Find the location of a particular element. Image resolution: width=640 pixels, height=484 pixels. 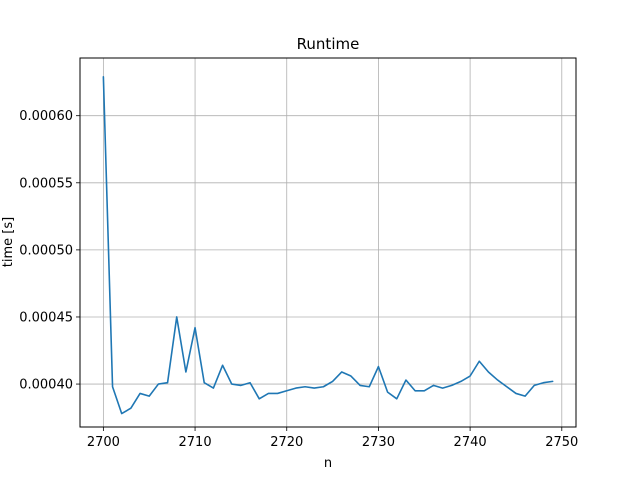

x-tick-label: 2710 is located at coordinates (195, 442).